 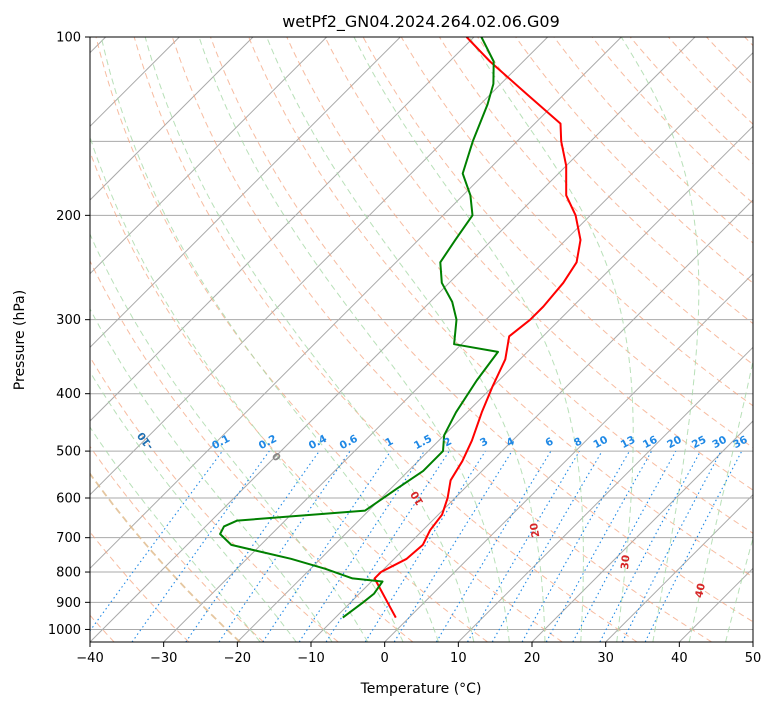 What do you see at coordinates (753, 658) in the screenshot?
I see `x-tick-label: 50` at bounding box center [753, 658].